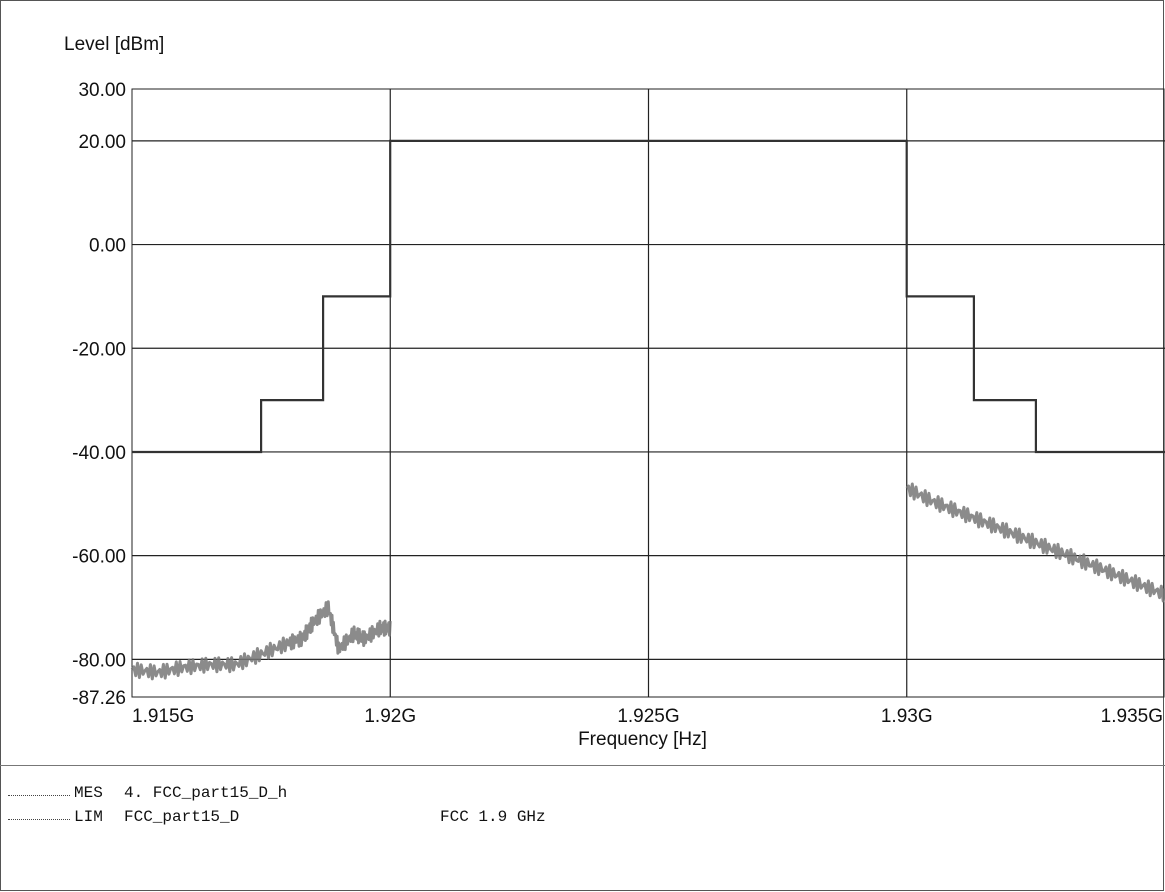 Image resolution: width=1165 pixels, height=892 pixels. What do you see at coordinates (99, 660) in the screenshot?
I see `y-tick-label: -80.00` at bounding box center [99, 660].